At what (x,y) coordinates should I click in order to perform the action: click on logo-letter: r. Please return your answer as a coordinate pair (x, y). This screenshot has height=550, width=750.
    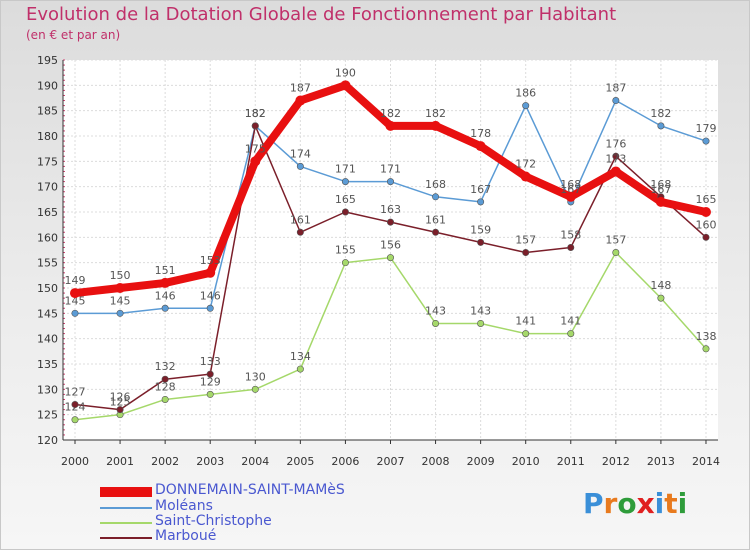
    Looking at the image, I should click on (610, 503).